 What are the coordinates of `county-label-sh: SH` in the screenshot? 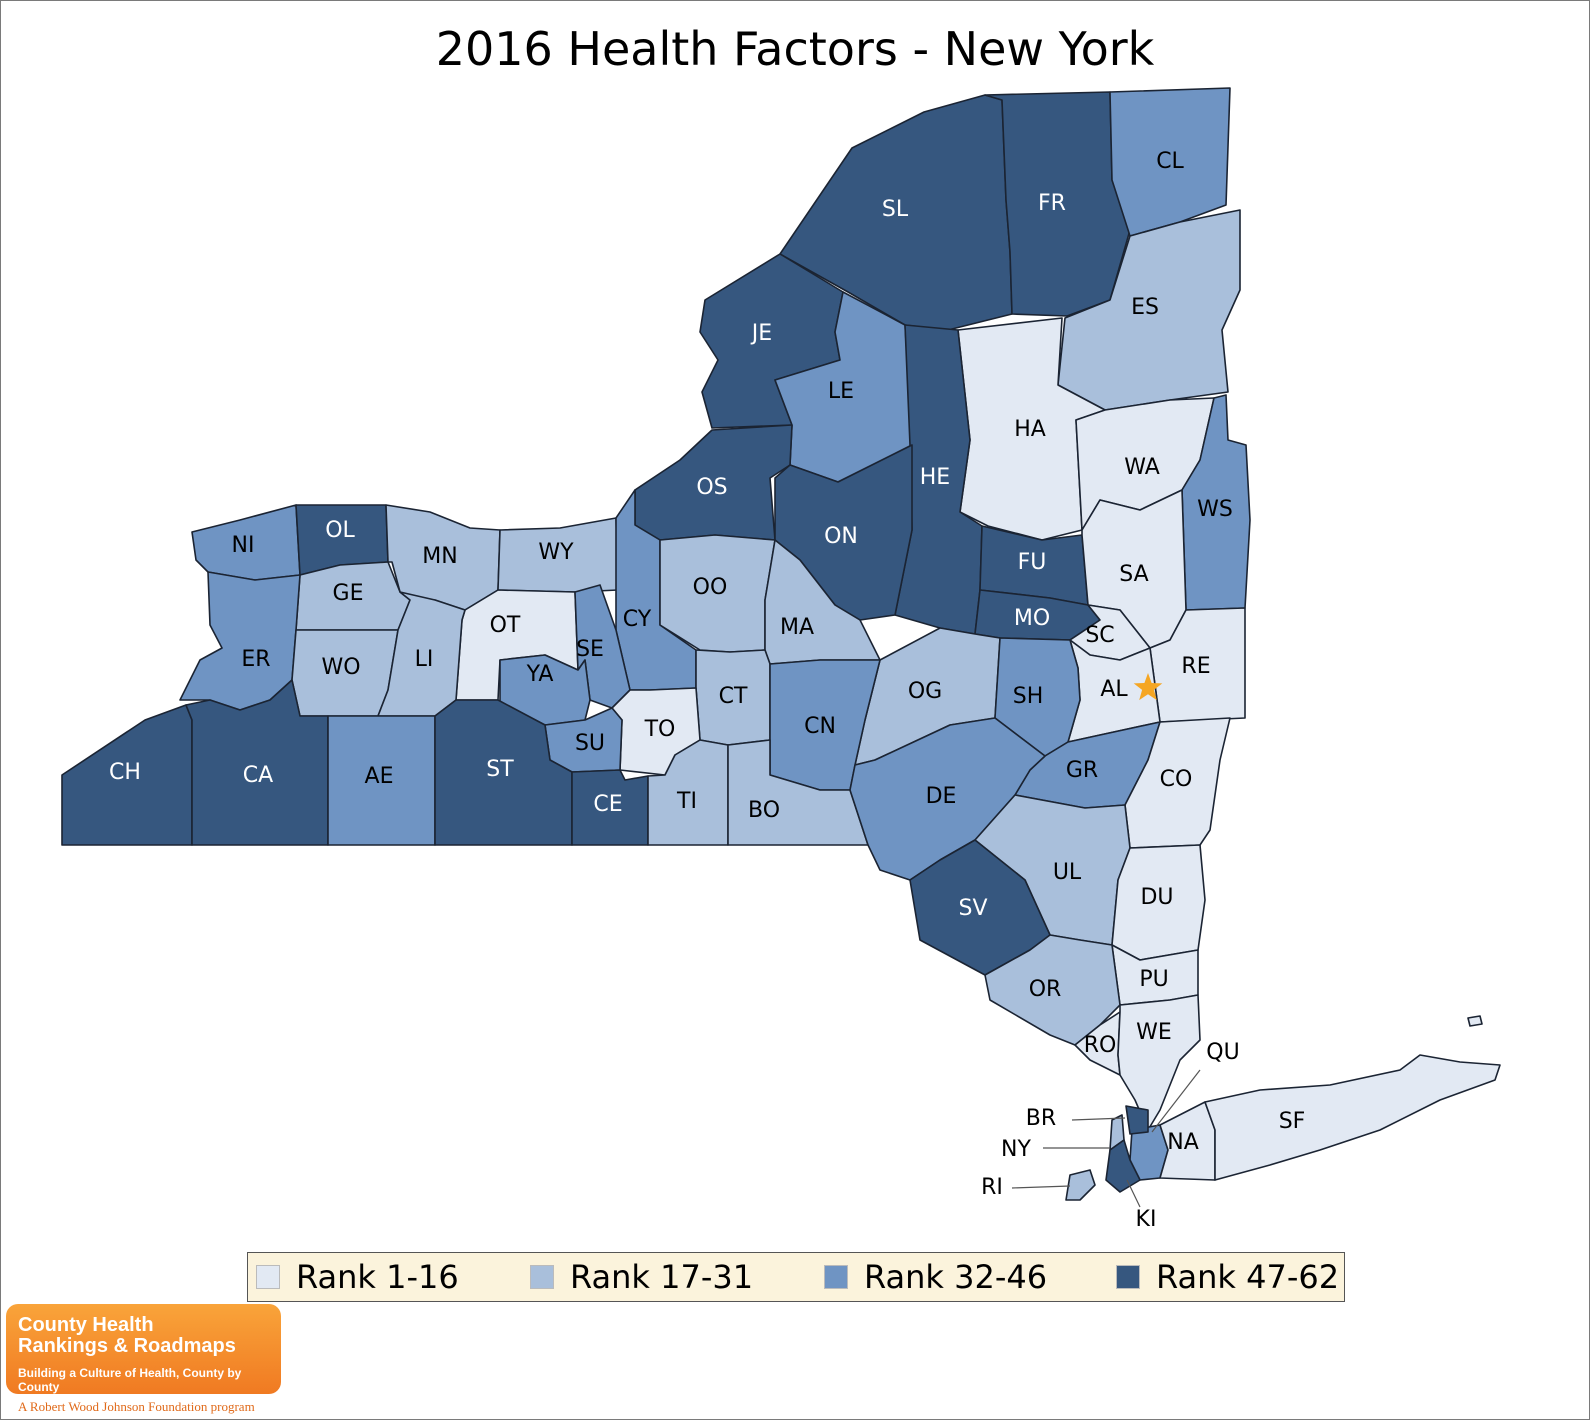 It's located at (1028, 696).